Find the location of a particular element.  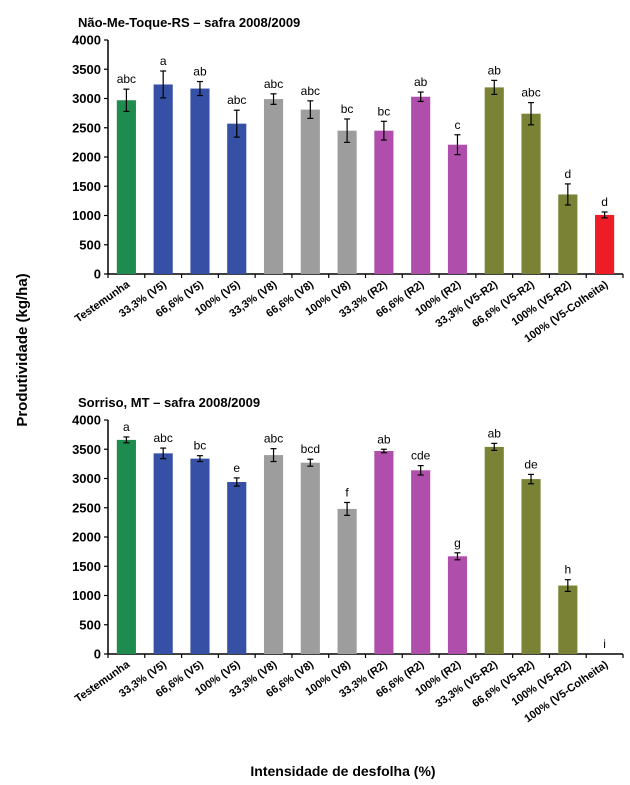

significance-letter: de is located at coordinates (531, 464).